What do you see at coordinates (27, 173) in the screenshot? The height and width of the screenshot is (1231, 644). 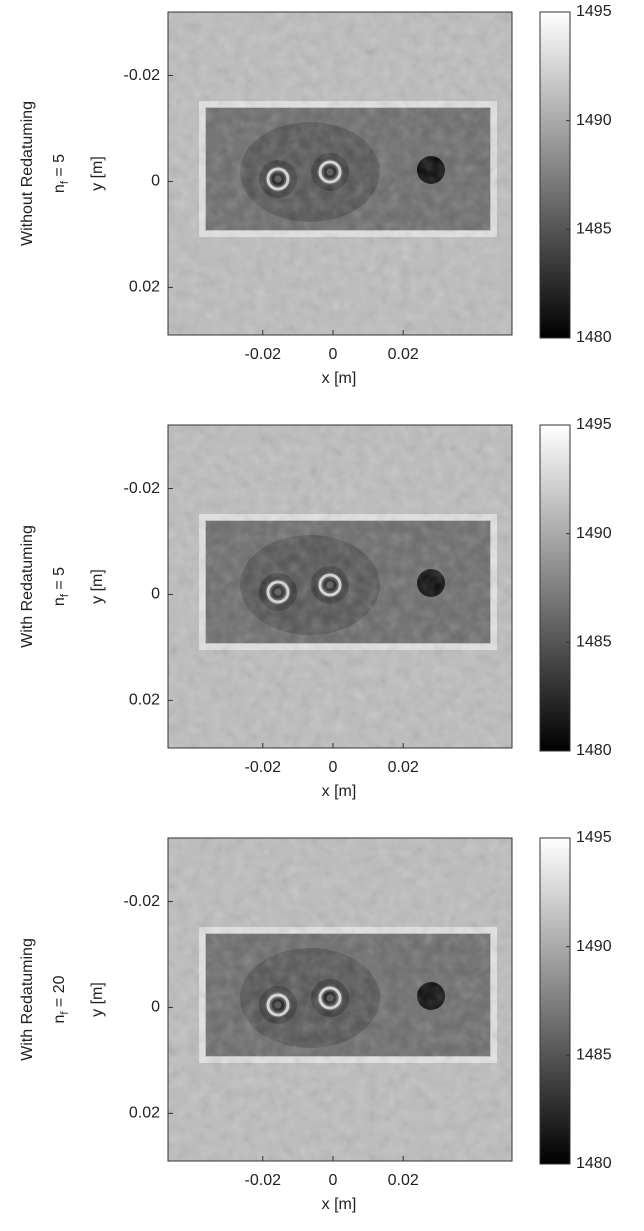 I see `row-title: Without Redatuming` at bounding box center [27, 173].